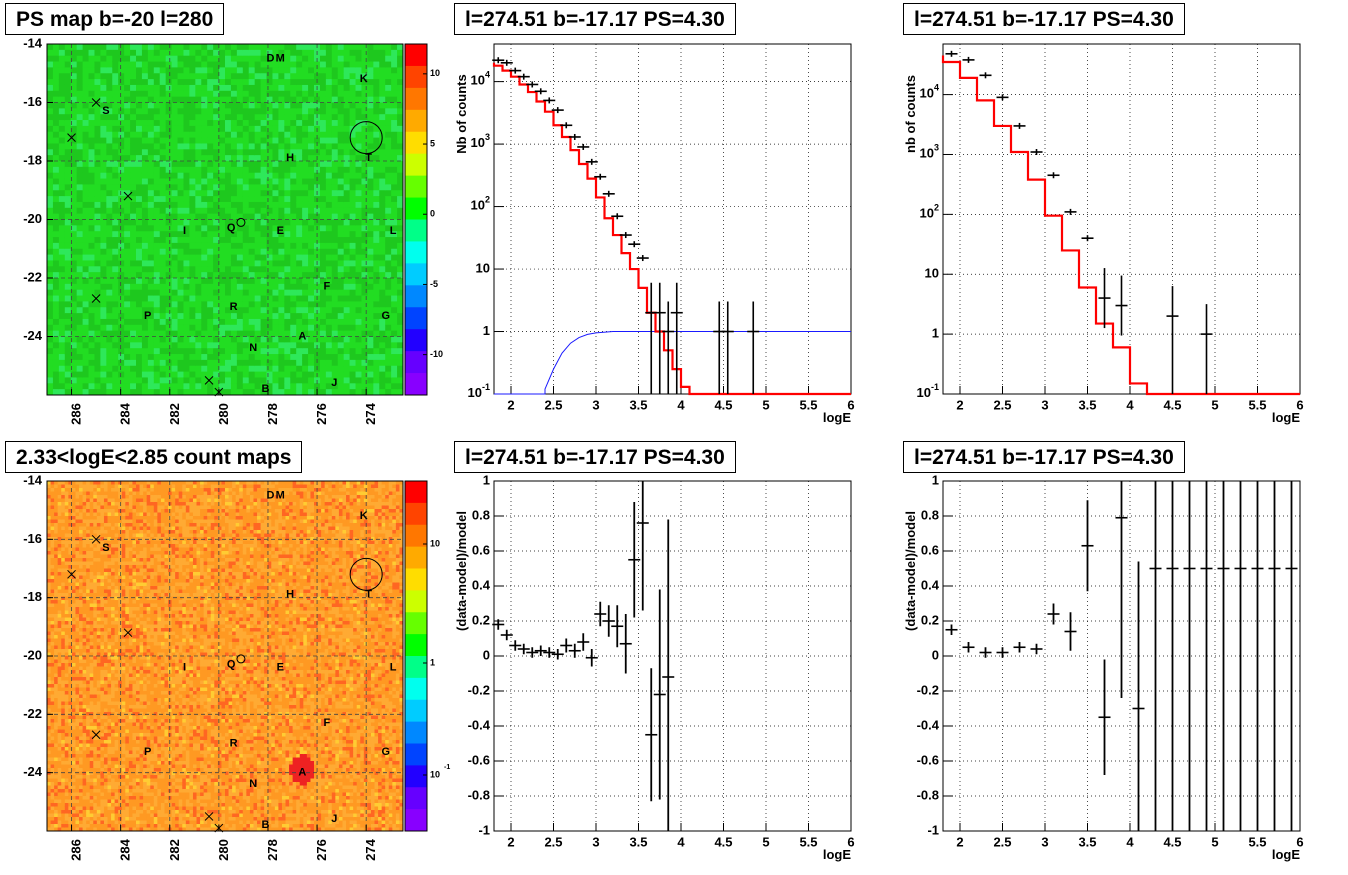 This screenshot has width=1348, height=875. I want to click on y-axis-label: nb of counts, so click(910, 114).